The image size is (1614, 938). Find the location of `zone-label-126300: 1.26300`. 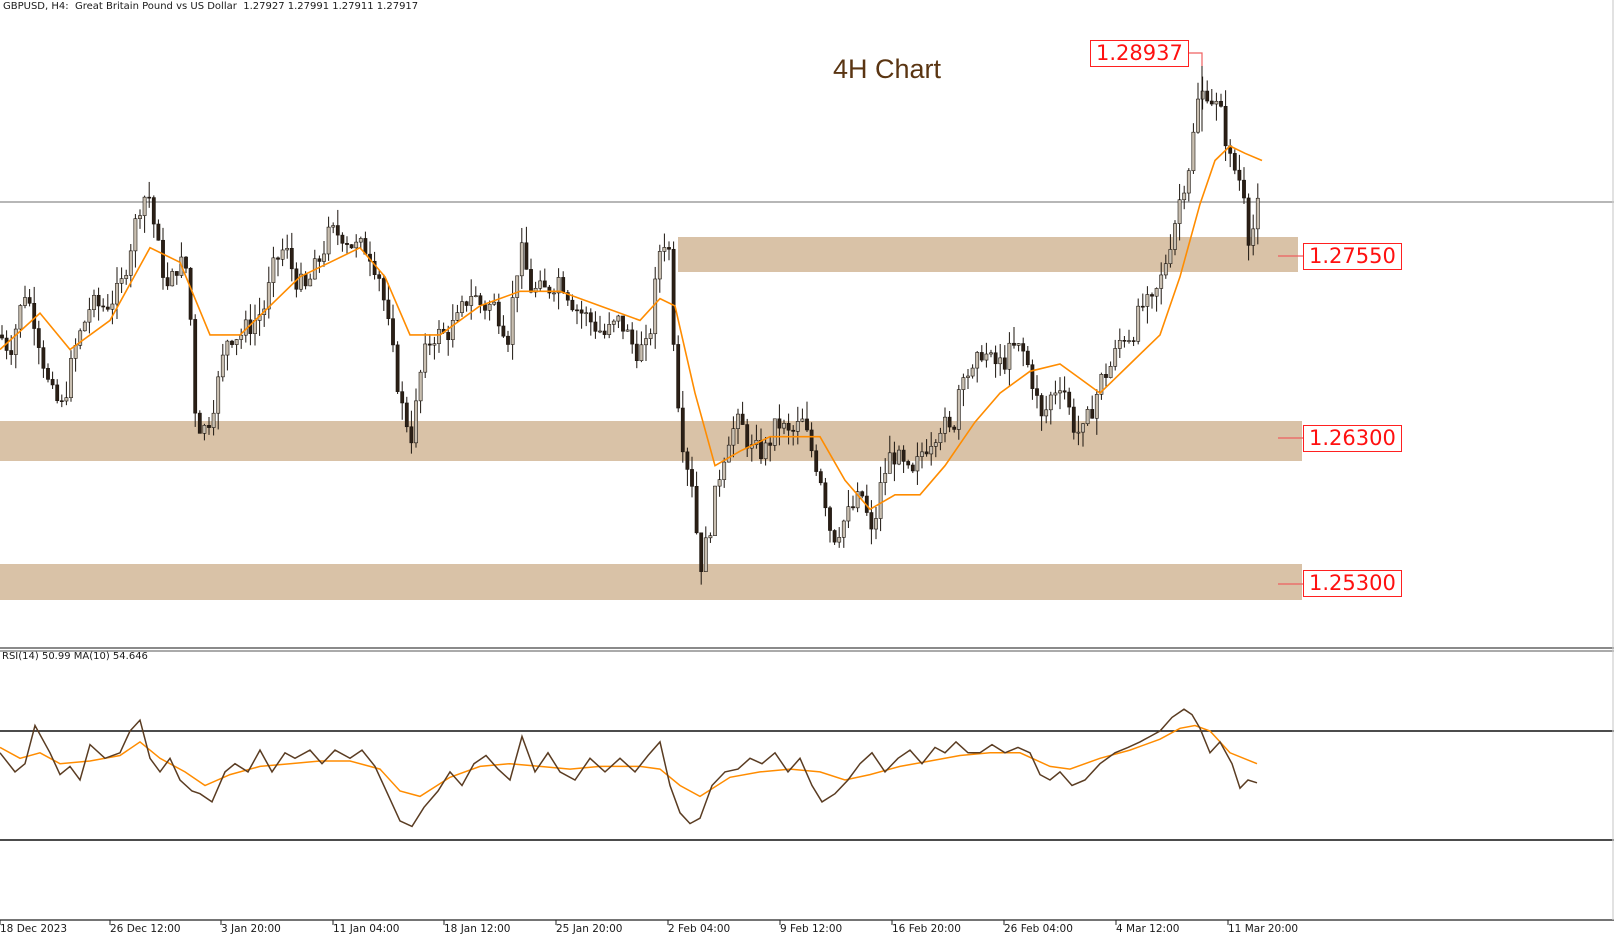

zone-label-126300: 1.26300 is located at coordinates (1352, 438).